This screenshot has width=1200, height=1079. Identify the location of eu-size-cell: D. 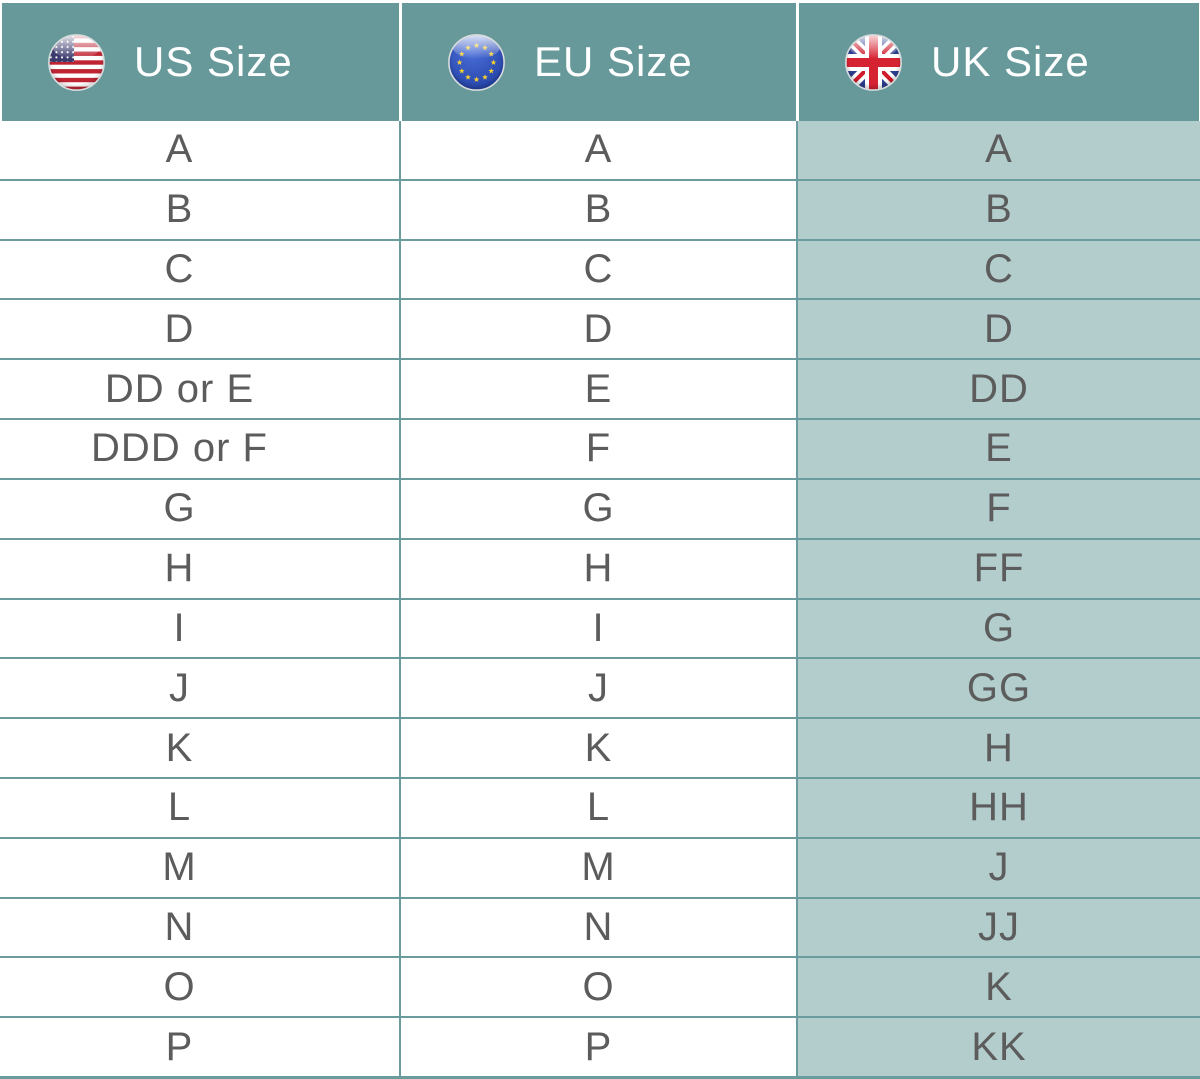
(599, 329).